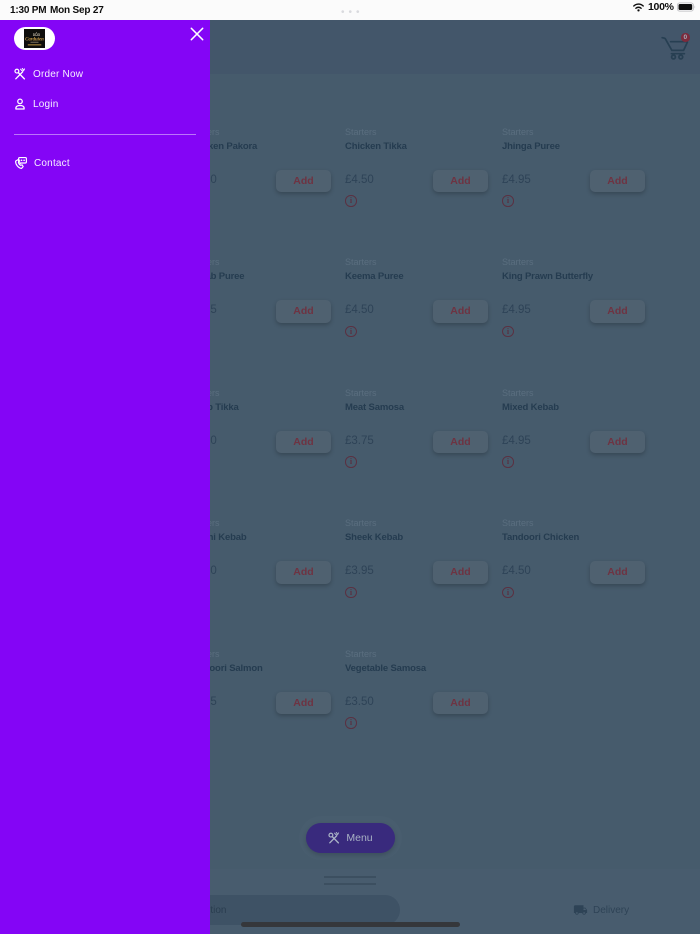 This screenshot has height=934, width=700. Describe the element at coordinates (34, 39) in the screenshot. I see `svg-text: Carduien` at that location.